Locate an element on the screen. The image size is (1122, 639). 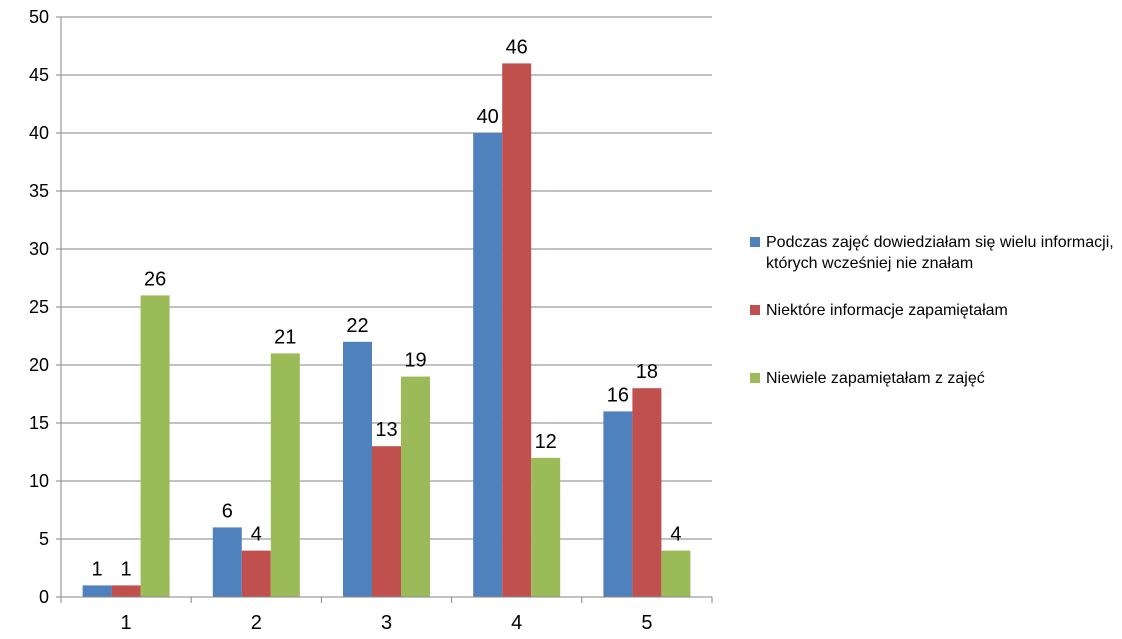
y-tick-label: 0 is located at coordinates (44, 597).